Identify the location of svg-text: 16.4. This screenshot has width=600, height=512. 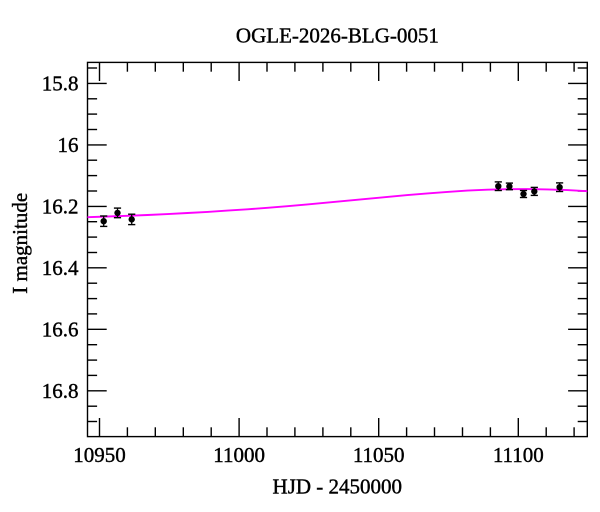
(60, 268).